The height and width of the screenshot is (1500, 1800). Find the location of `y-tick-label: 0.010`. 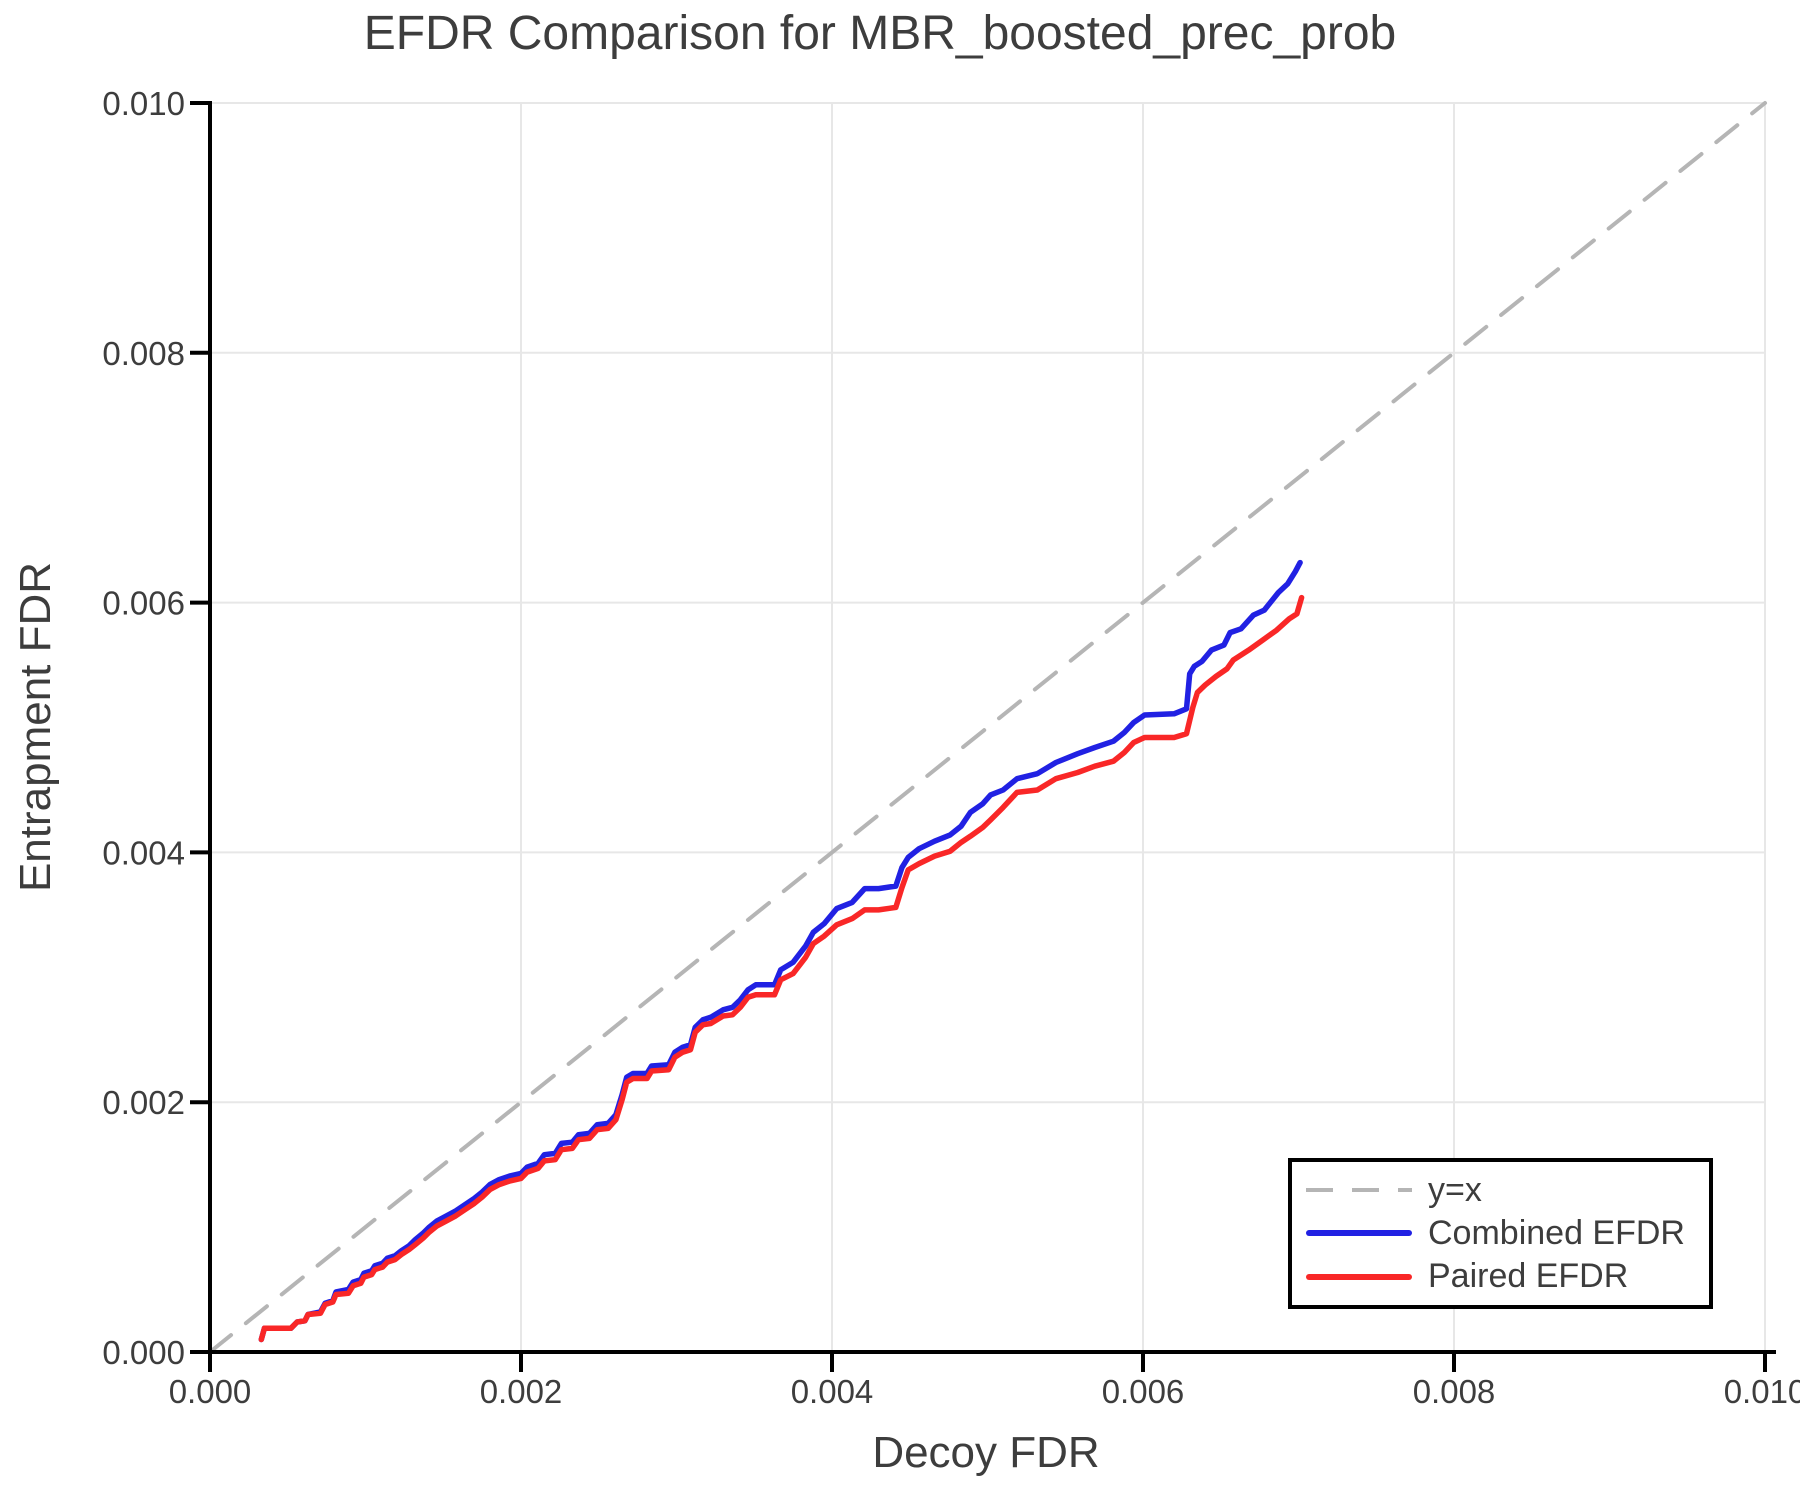

y-tick-label: 0.010 is located at coordinates (143, 103).